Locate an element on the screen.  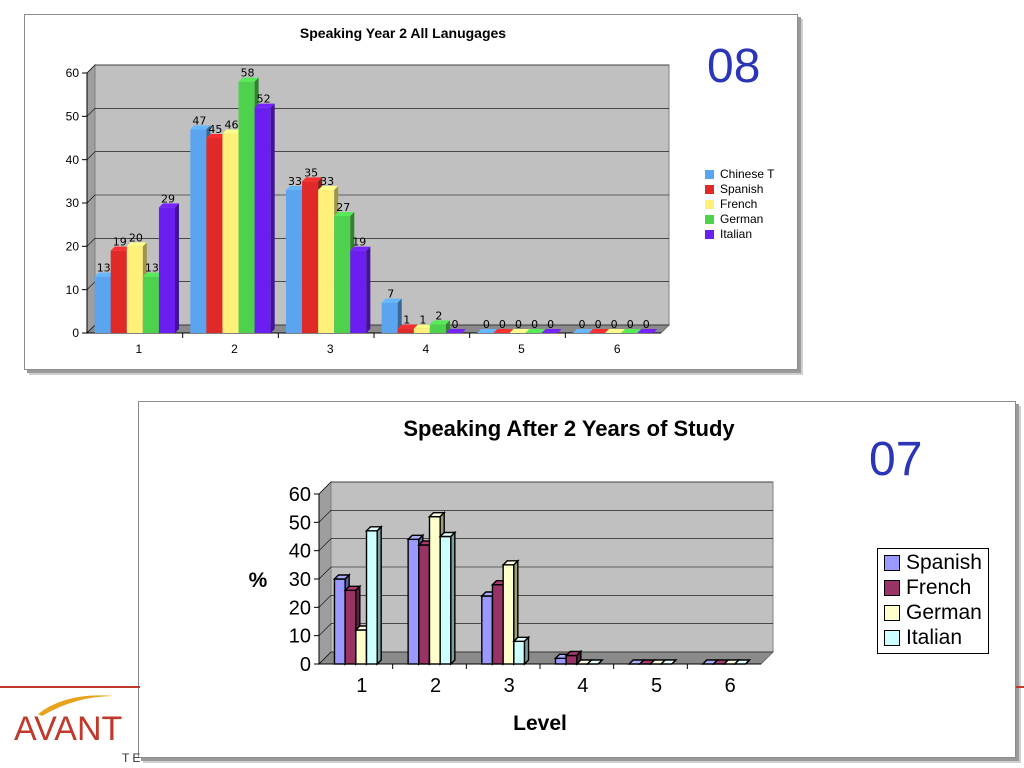
chart-legend: Chinese T Spanish French German Italian is located at coordinates (740, 204).